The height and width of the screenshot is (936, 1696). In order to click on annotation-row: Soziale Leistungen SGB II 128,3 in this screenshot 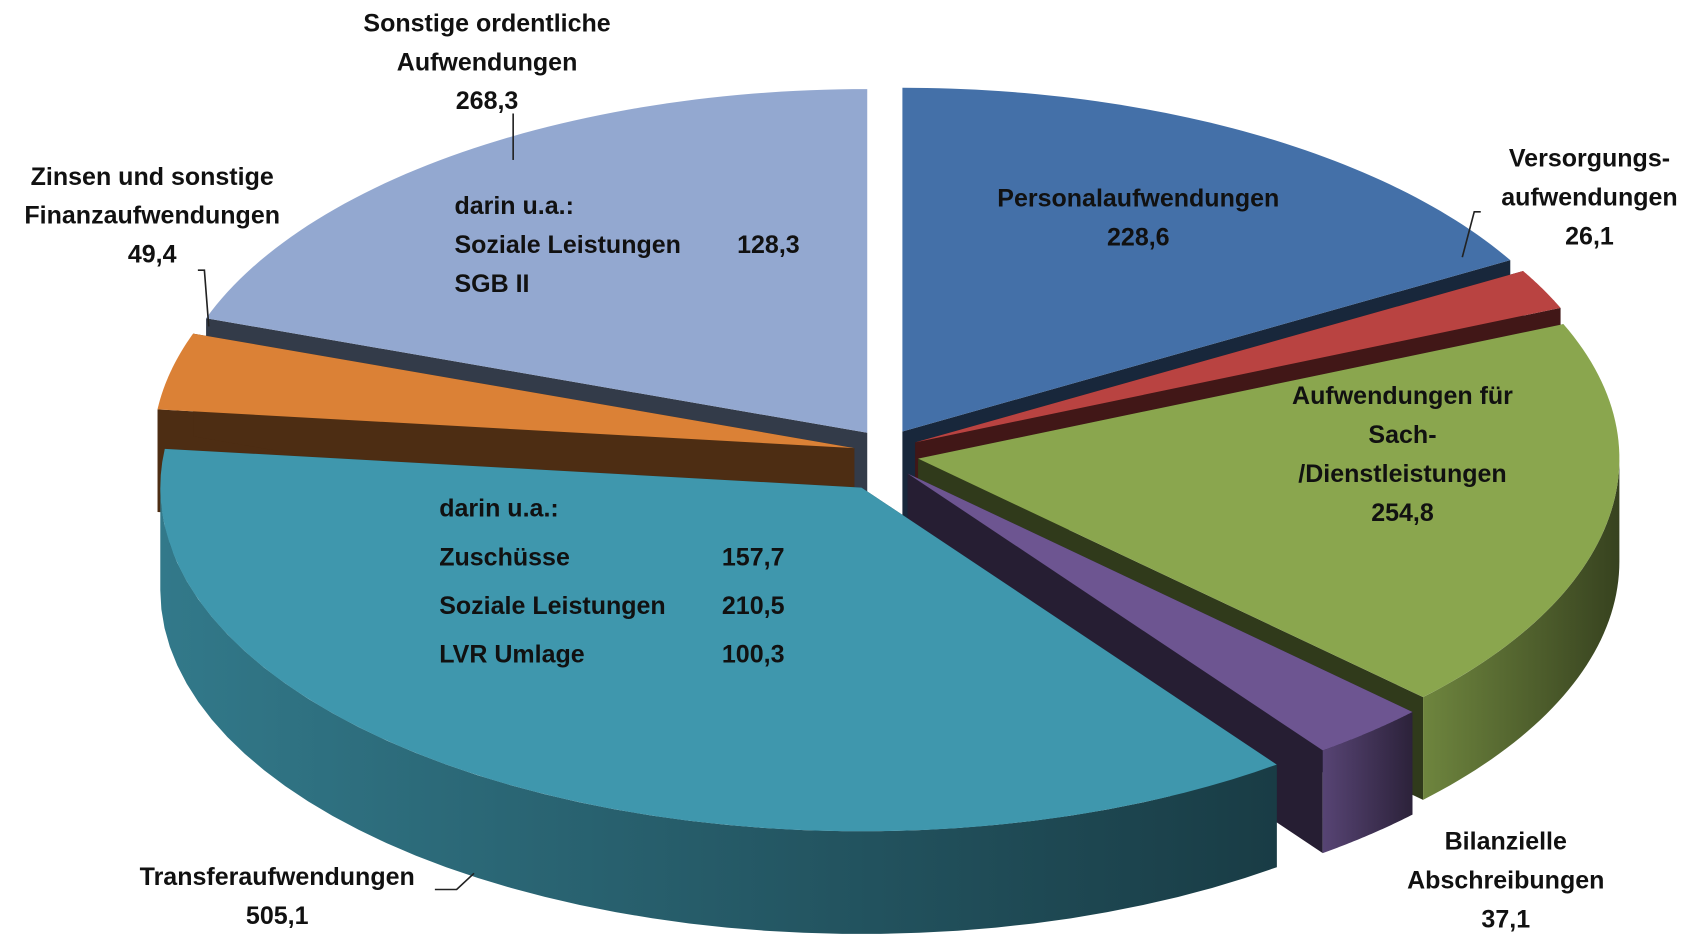, I will do `click(639, 264)`.